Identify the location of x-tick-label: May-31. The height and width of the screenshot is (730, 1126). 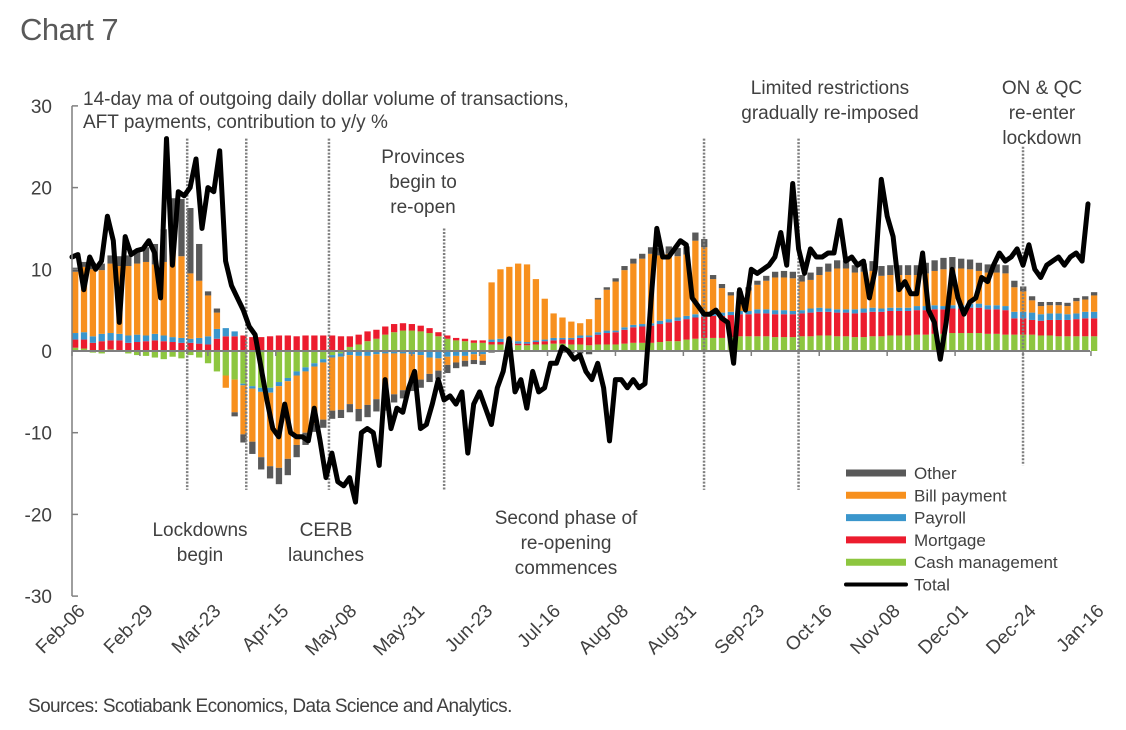
(400, 631).